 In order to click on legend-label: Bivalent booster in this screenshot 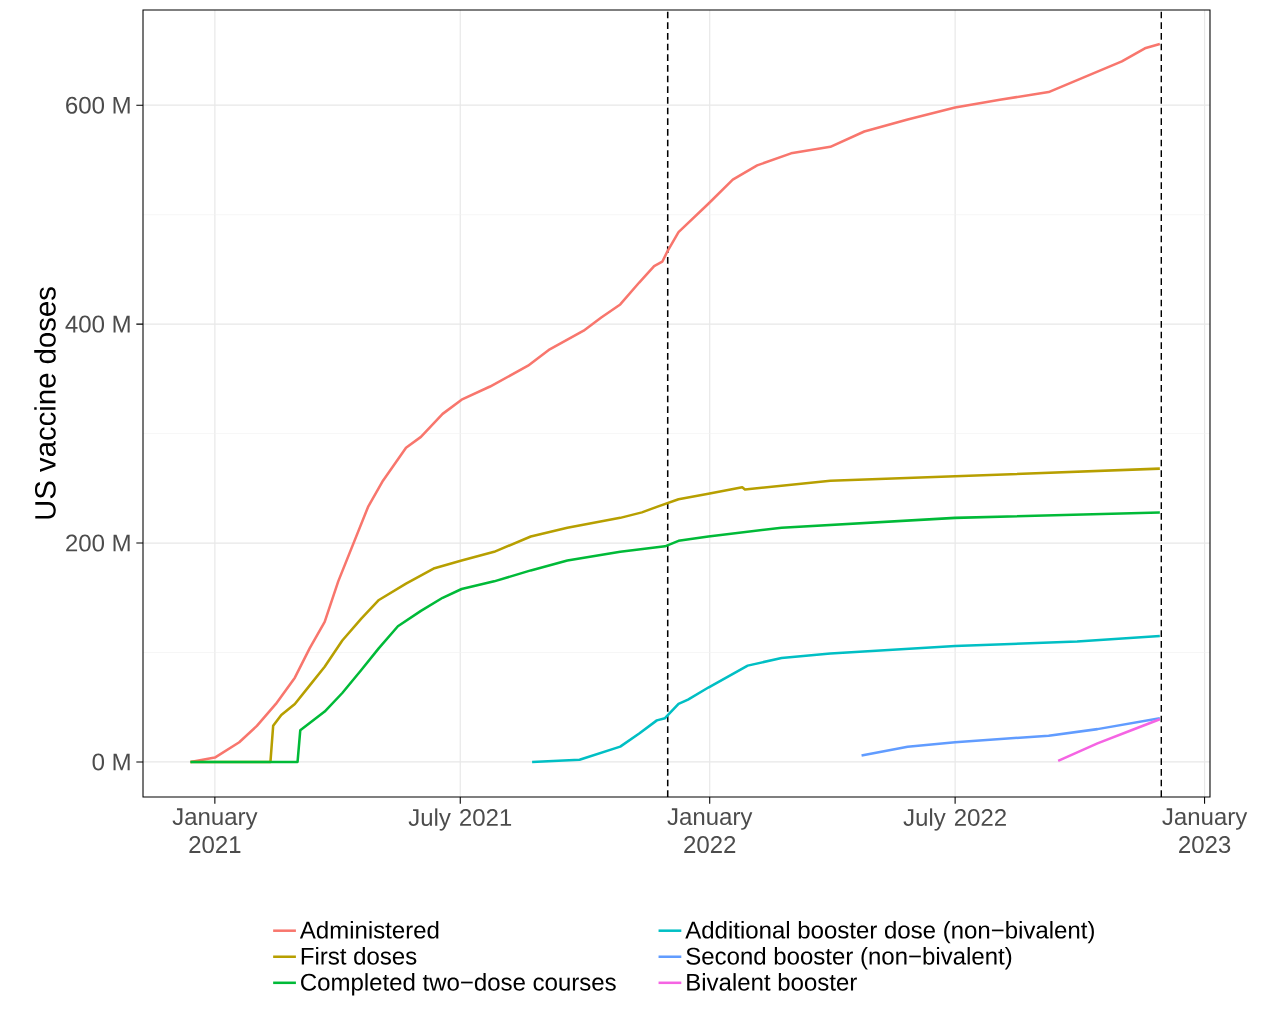, I will do `click(772, 982)`.